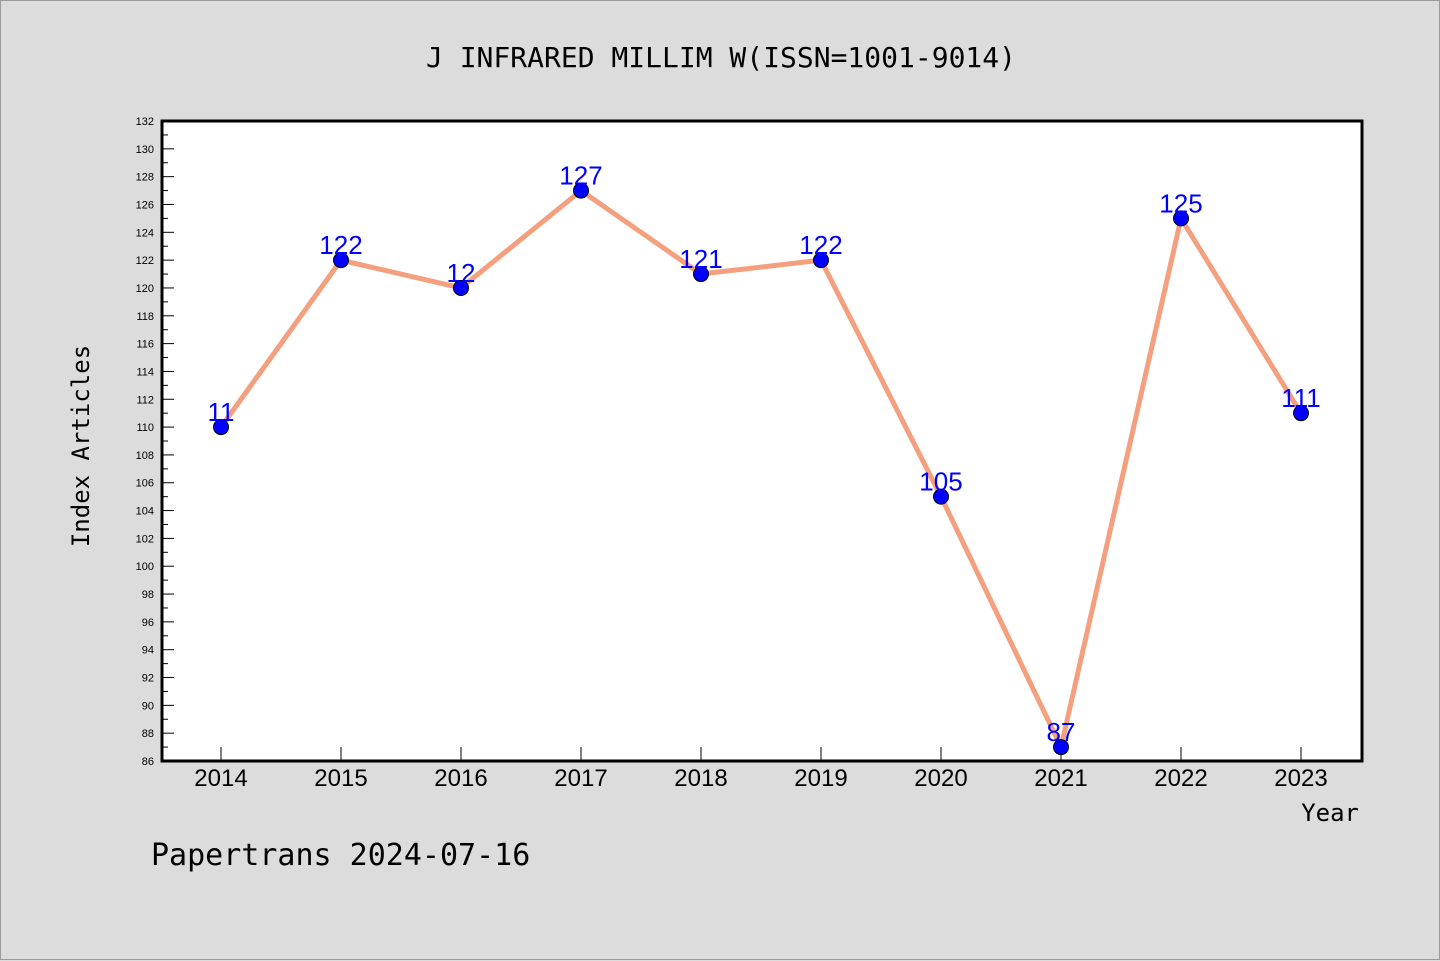 The image size is (1440, 961). I want to click on x-tick-label: 2018, so click(700, 778).